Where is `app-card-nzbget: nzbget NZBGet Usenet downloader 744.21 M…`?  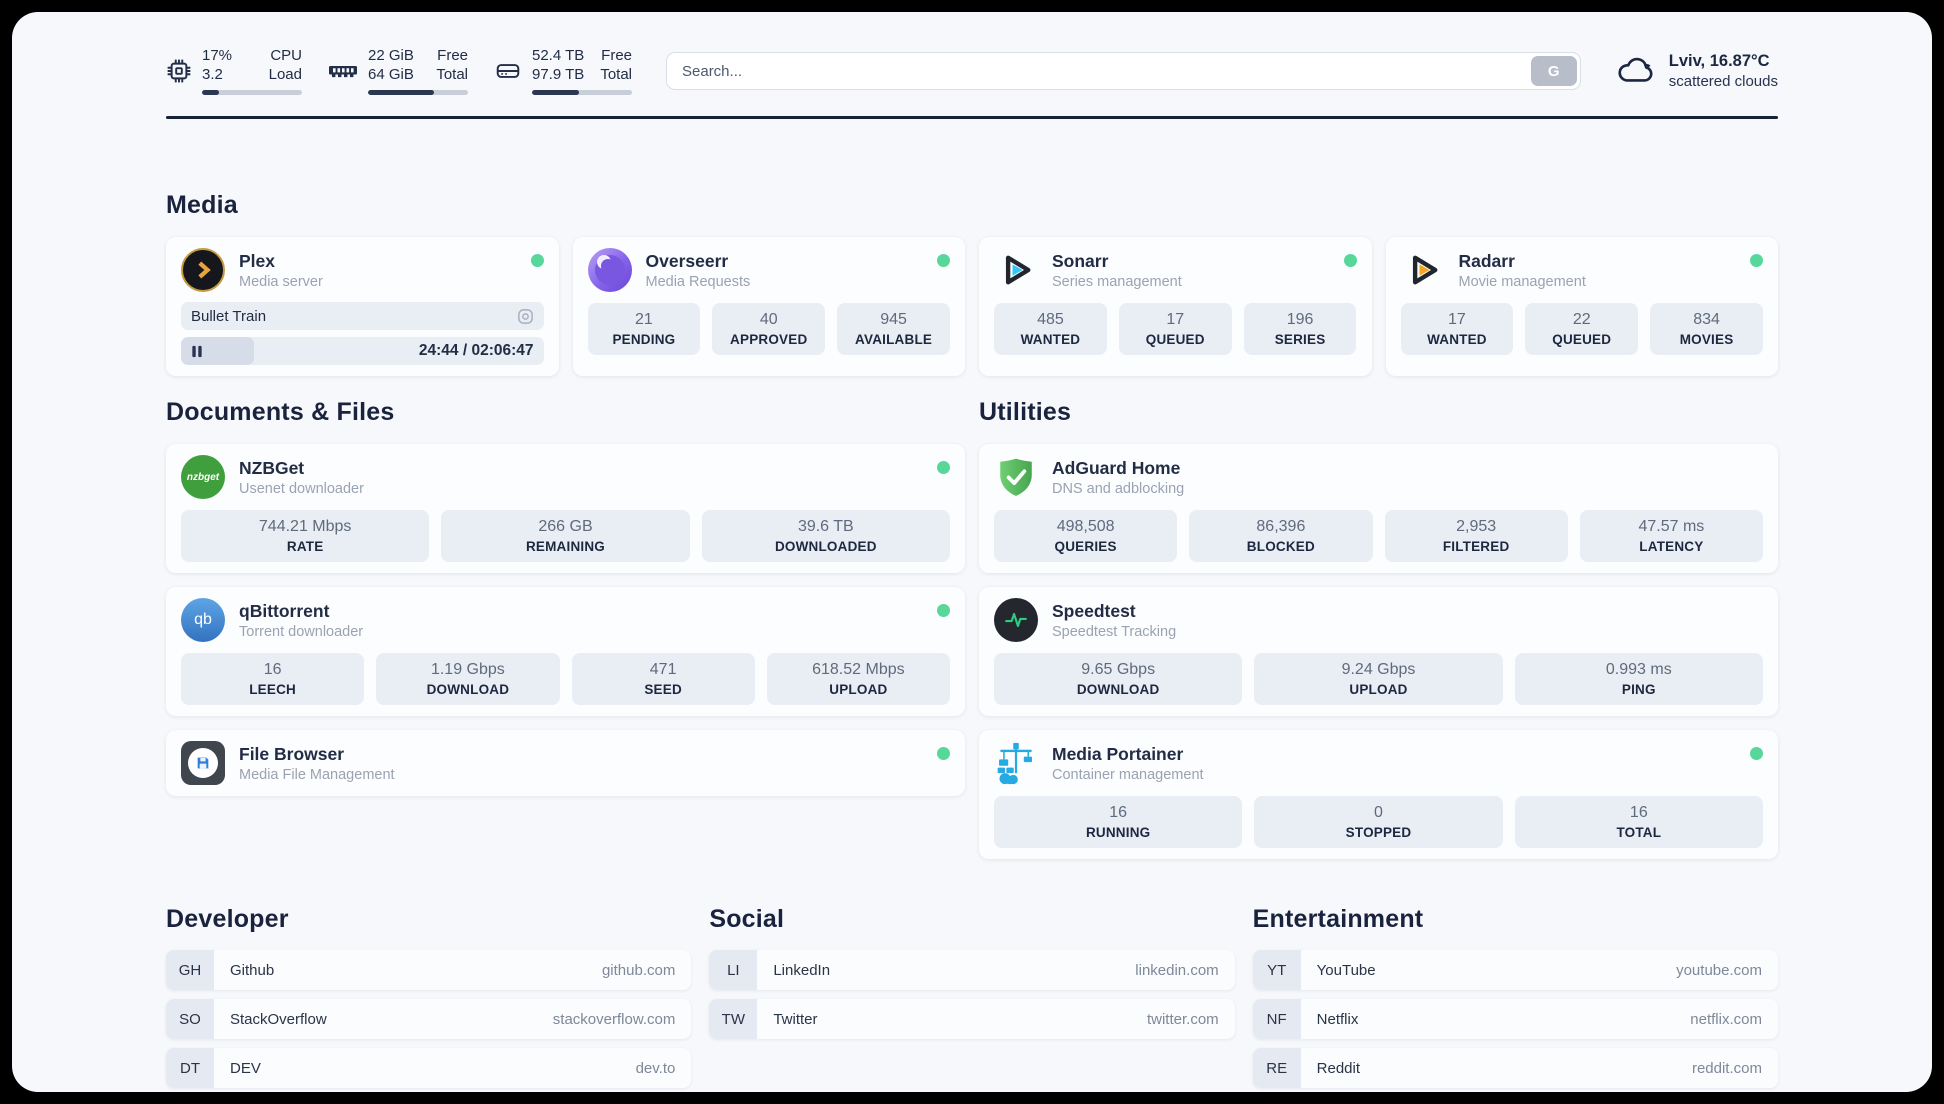
app-card-nzbget: nzbget NZBGet Usenet downloader 744.21 M… is located at coordinates (565, 508).